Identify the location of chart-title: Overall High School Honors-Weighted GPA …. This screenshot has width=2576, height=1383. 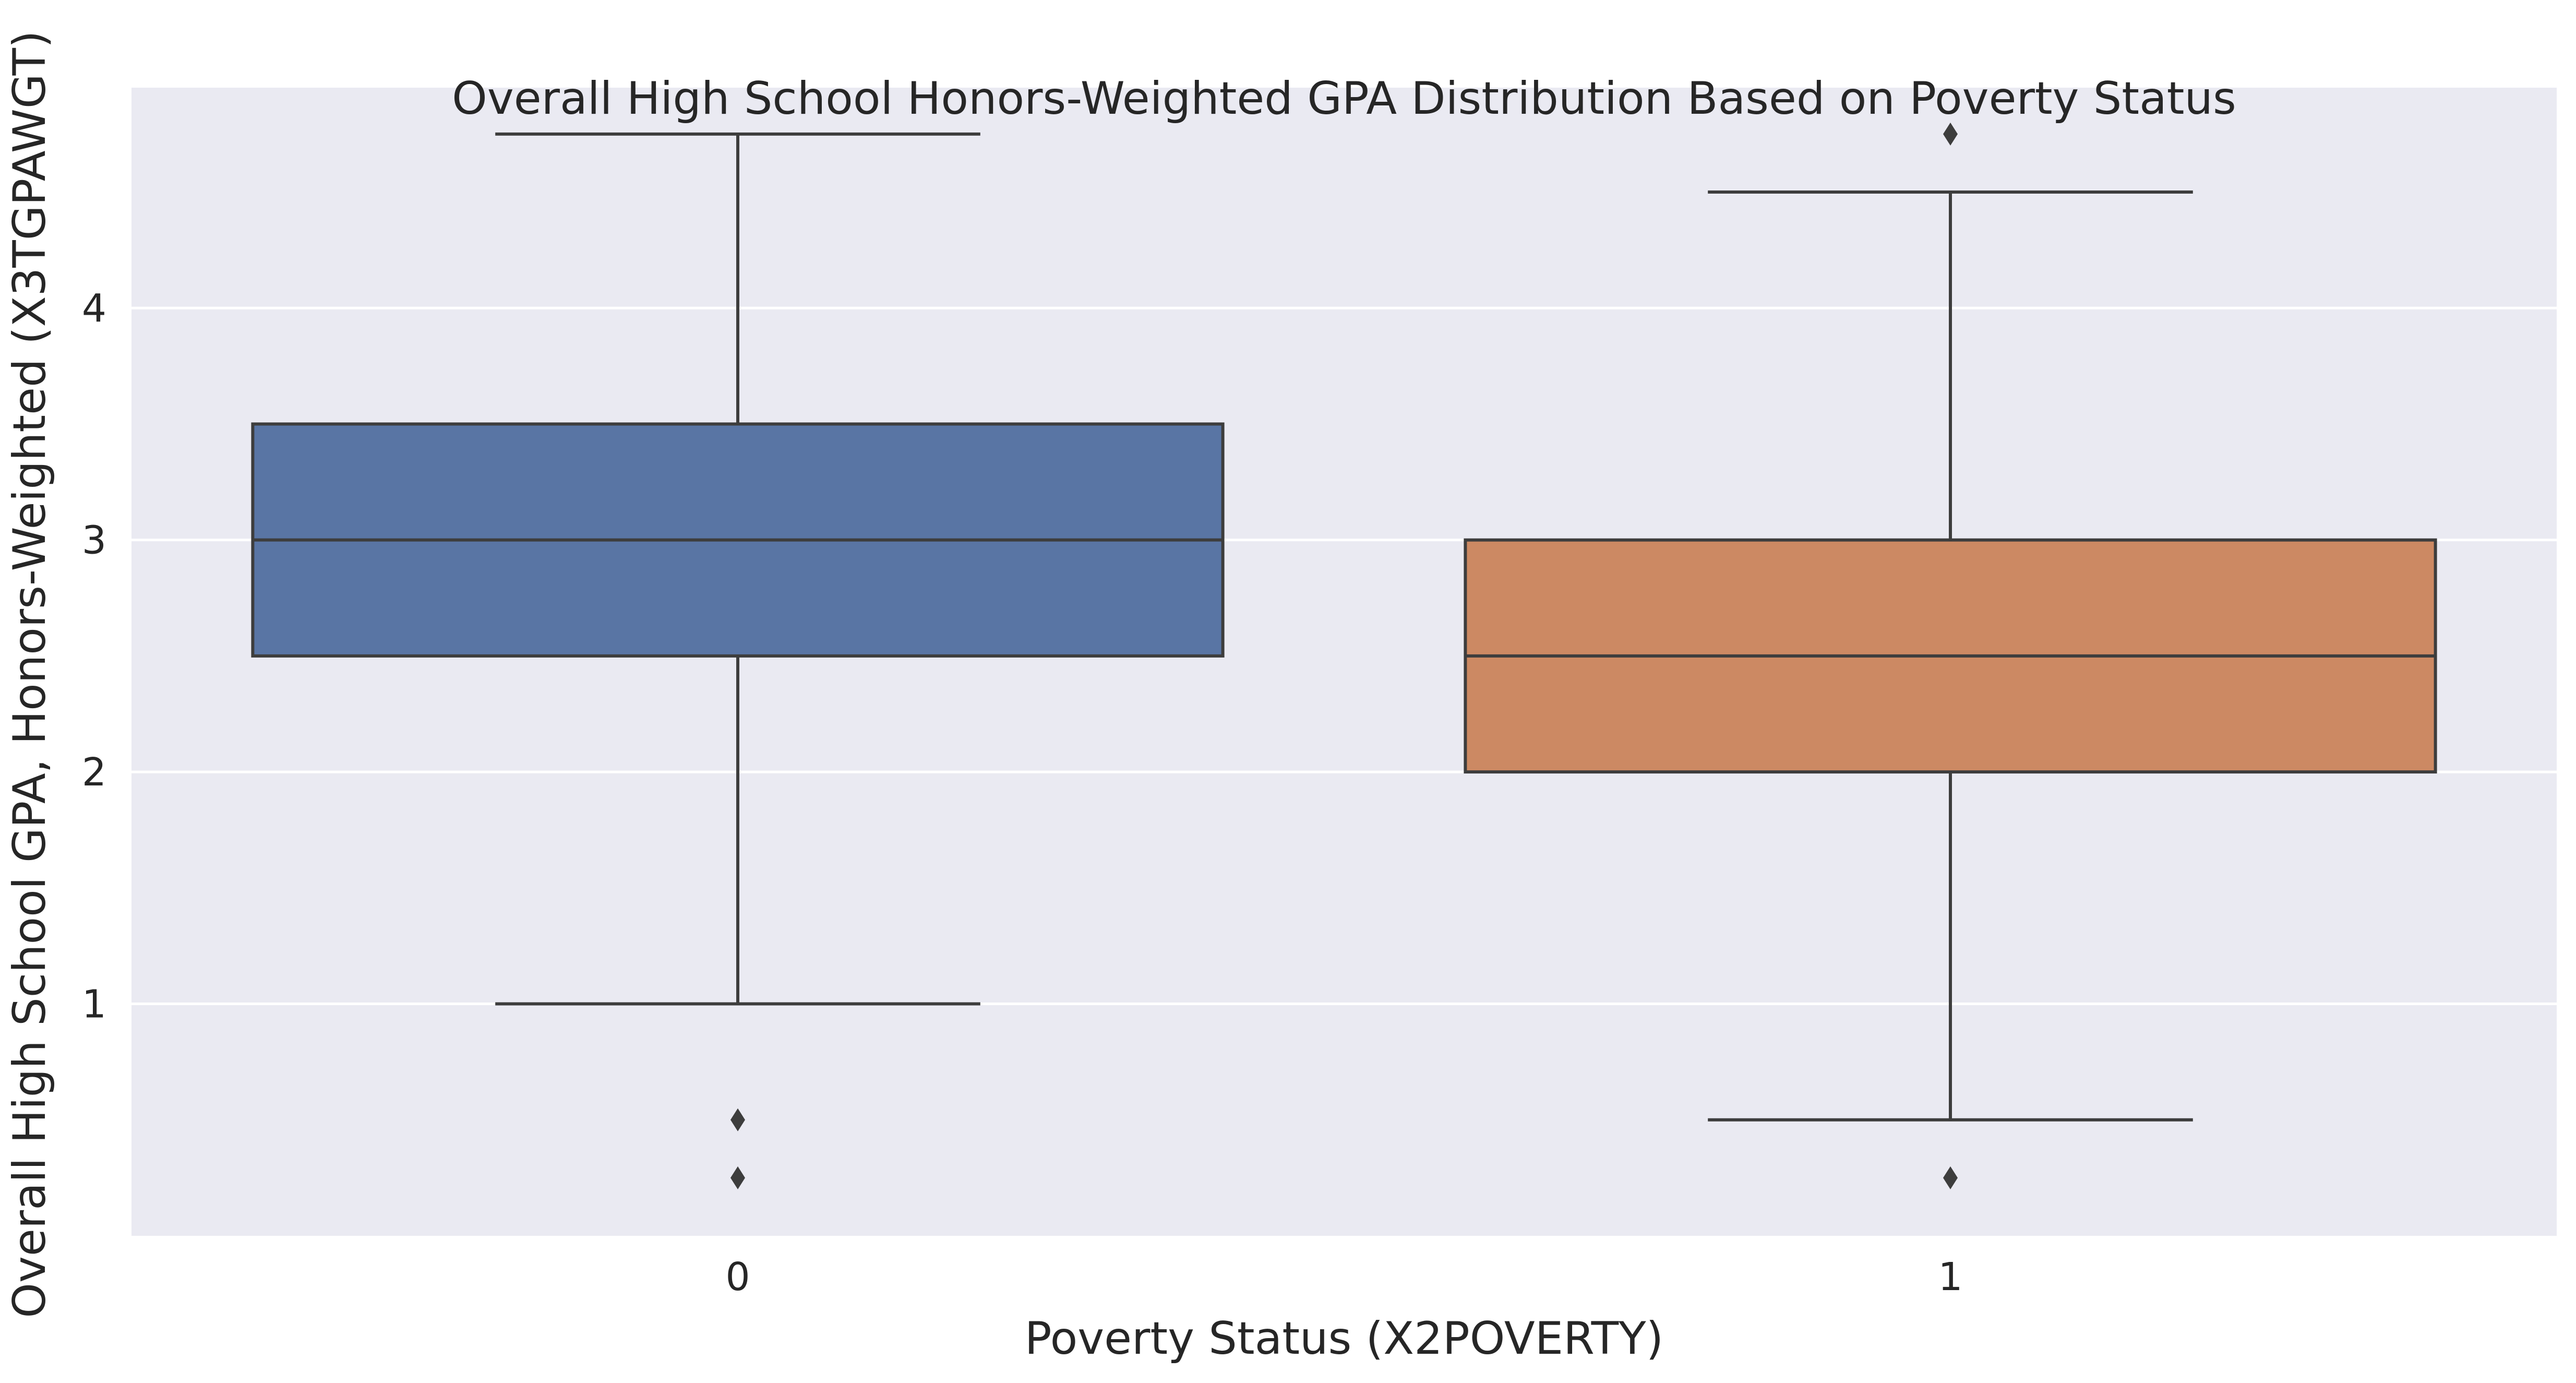
(1344, 99).